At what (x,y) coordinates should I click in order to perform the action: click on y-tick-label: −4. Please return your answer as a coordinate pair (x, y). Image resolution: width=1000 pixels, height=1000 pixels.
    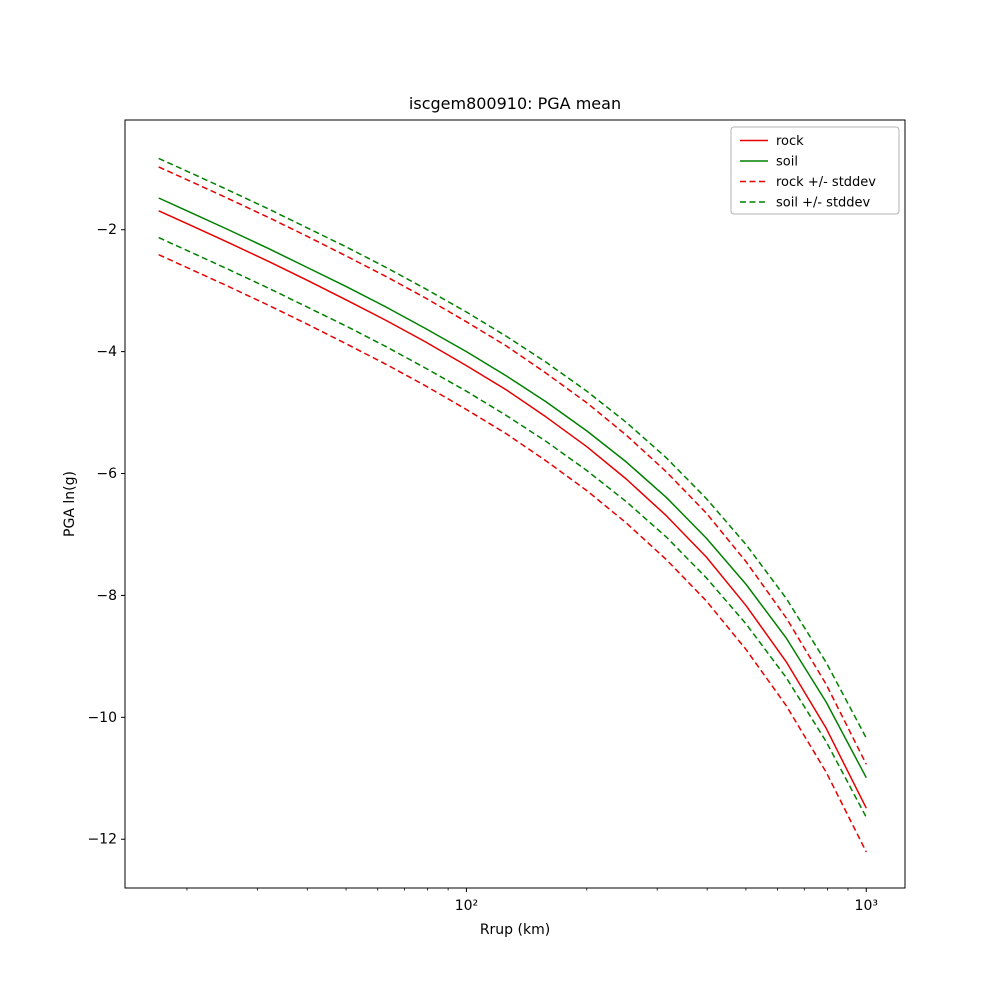
    Looking at the image, I should click on (106, 352).